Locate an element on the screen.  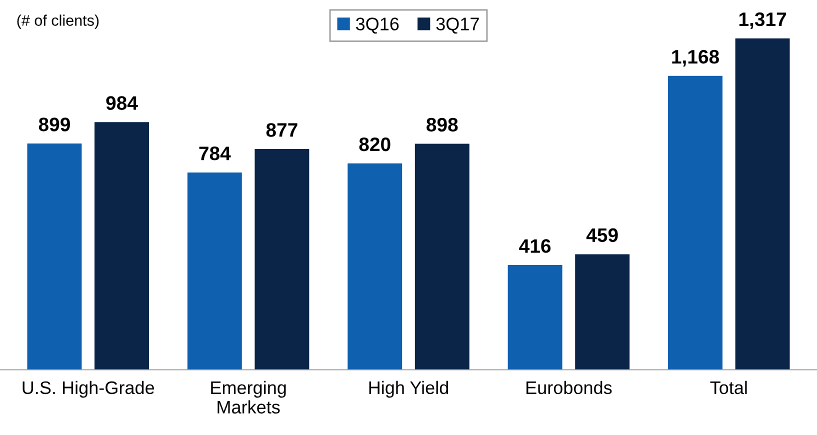
data-label: 784 is located at coordinates (215, 153).